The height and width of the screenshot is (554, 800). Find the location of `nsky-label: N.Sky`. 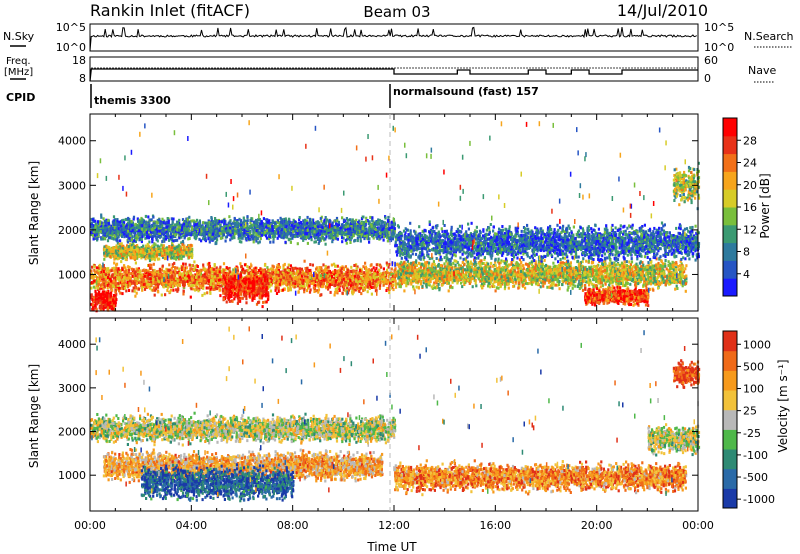

nsky-label: N.Sky is located at coordinates (19, 36).